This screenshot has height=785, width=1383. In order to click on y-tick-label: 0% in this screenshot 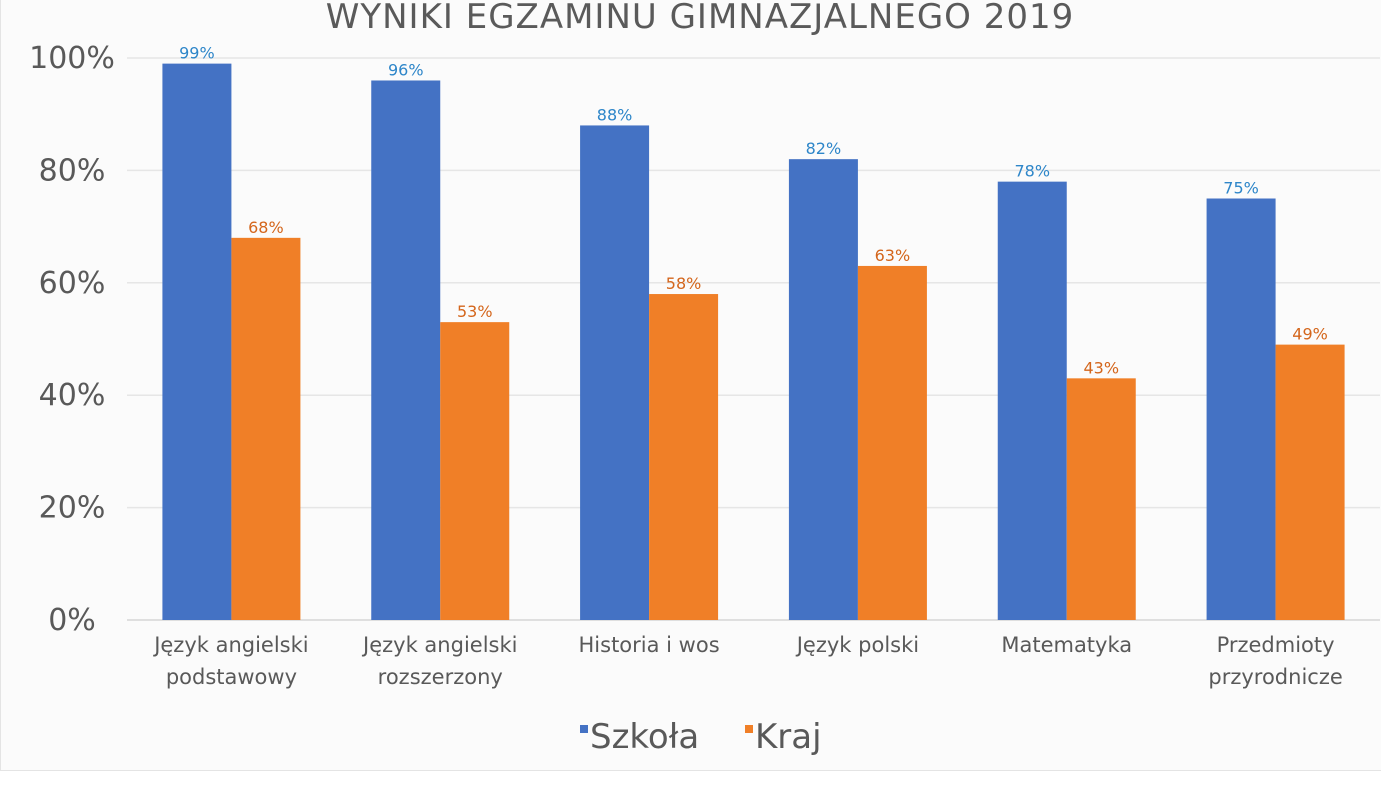, I will do `click(72, 620)`.